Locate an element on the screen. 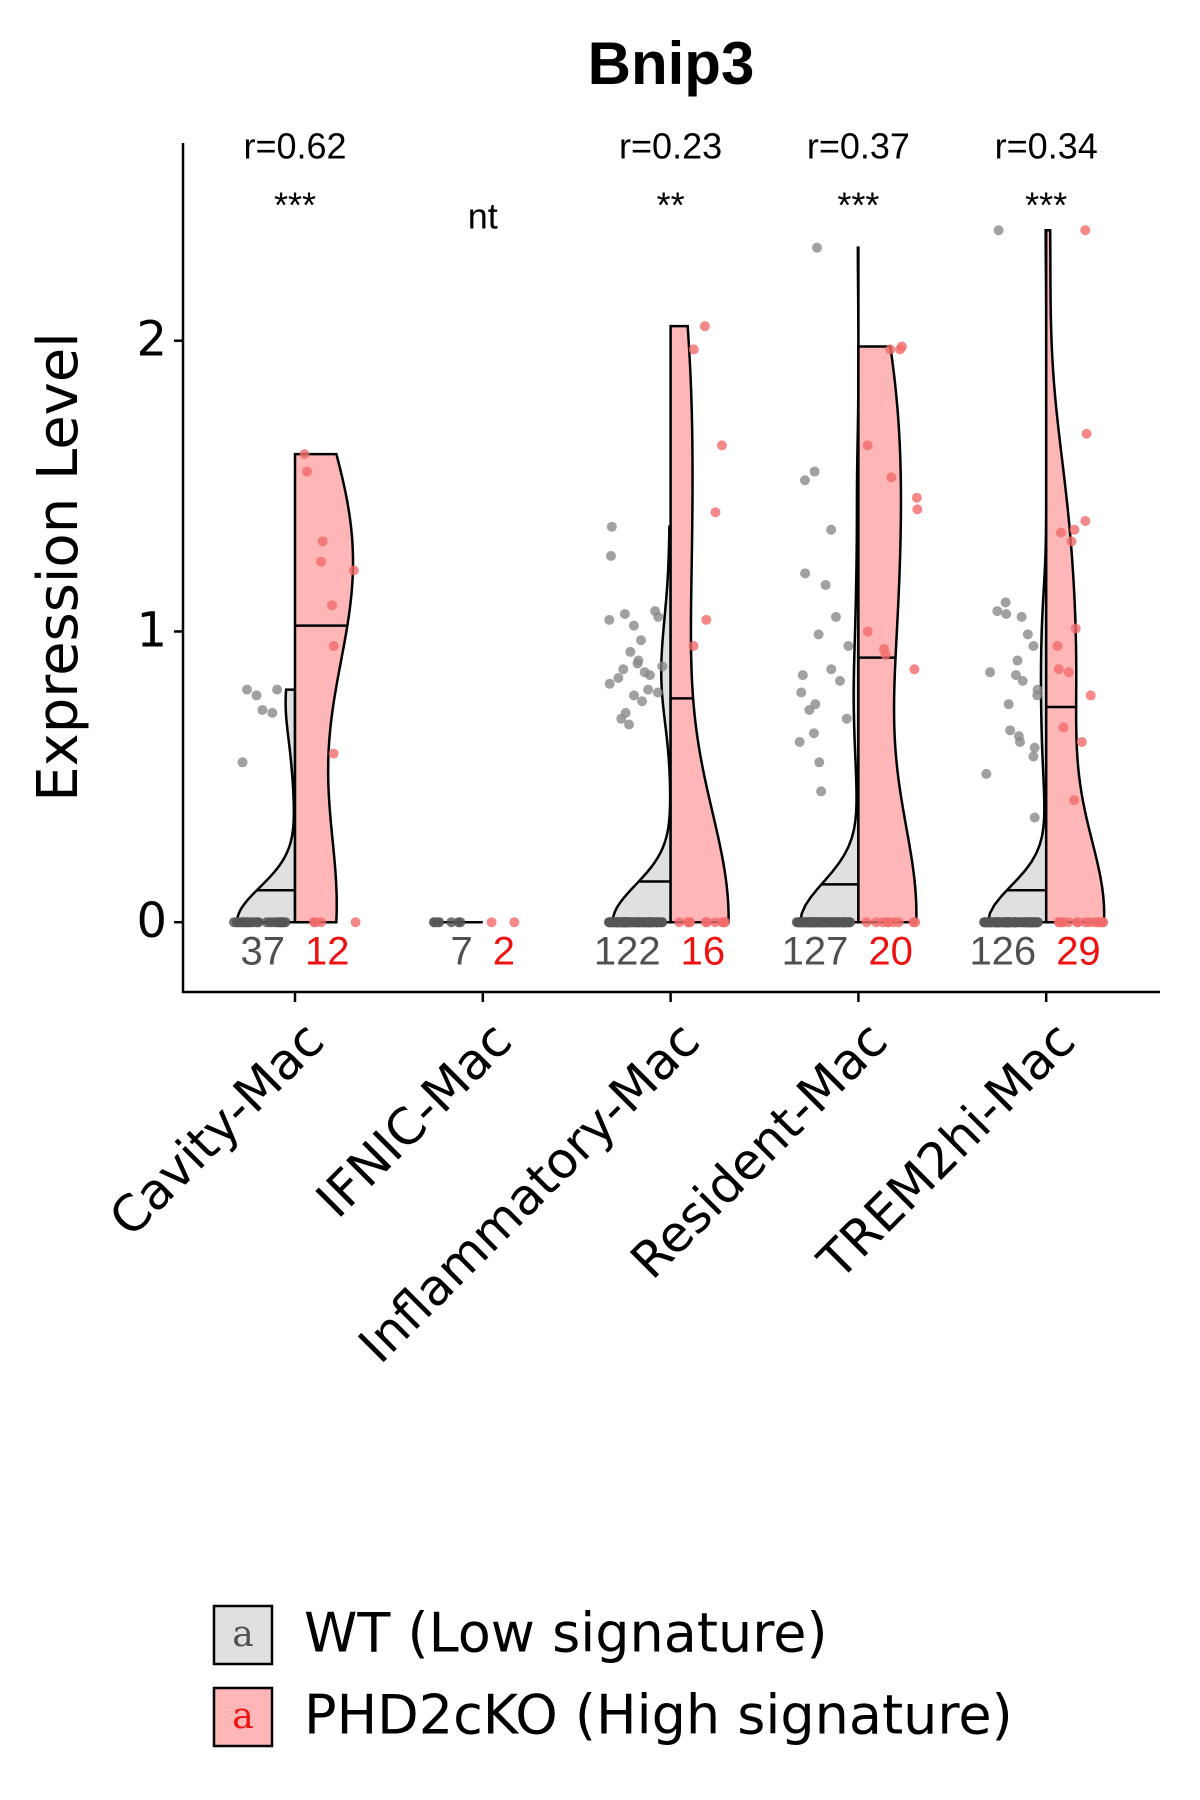 The height and width of the screenshot is (1800, 1200). significance-label: nt is located at coordinates (483, 216).